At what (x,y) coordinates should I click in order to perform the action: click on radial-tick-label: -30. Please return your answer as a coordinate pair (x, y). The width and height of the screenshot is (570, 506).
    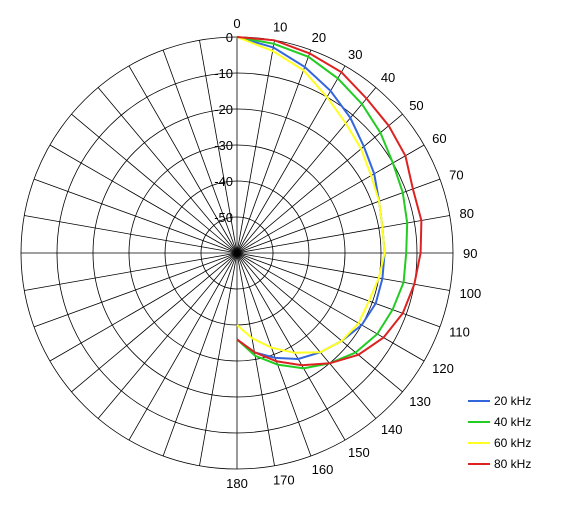
    Looking at the image, I should click on (223, 145).